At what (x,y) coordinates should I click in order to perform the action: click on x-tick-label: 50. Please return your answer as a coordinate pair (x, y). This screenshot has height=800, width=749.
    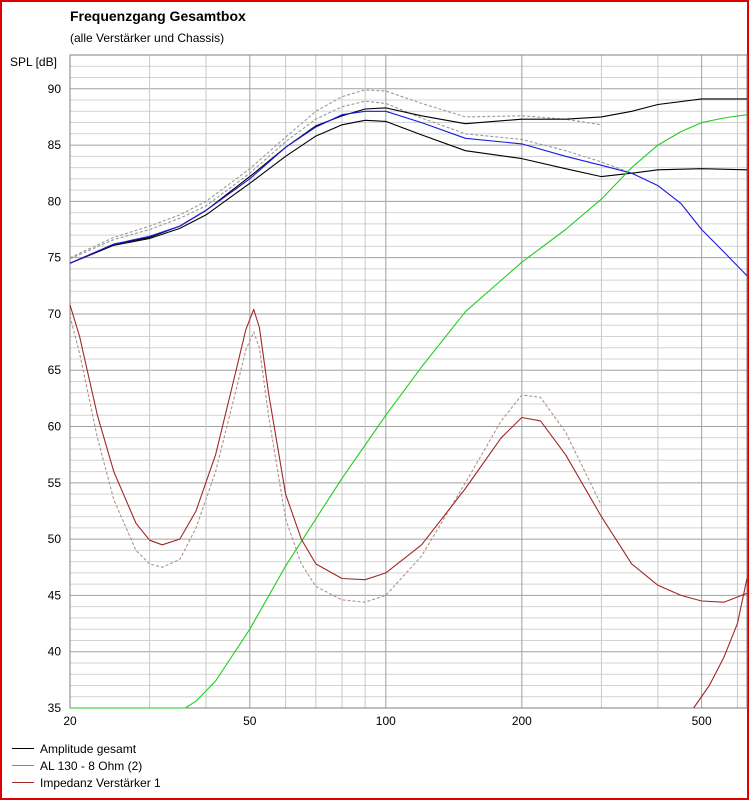
    Looking at the image, I should click on (250, 721).